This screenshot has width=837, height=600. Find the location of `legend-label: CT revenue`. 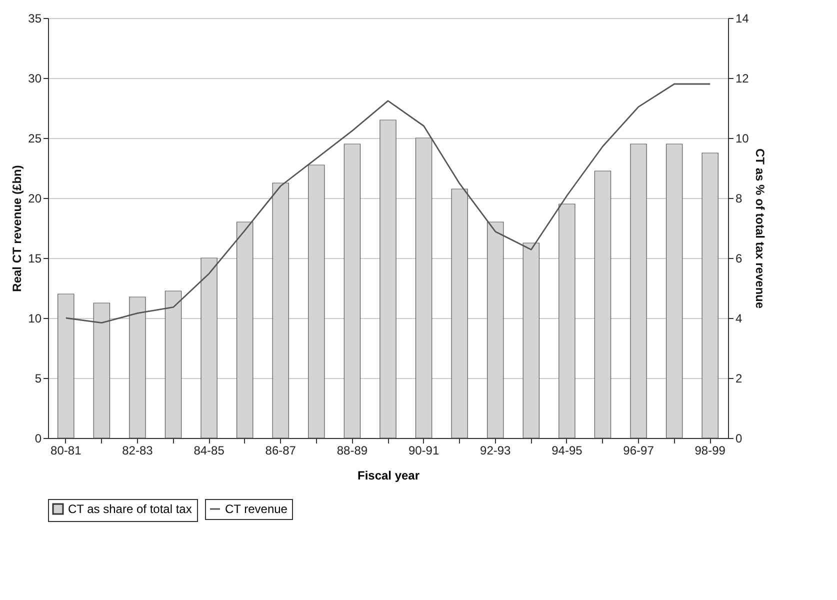

legend-label: CT revenue is located at coordinates (256, 509).